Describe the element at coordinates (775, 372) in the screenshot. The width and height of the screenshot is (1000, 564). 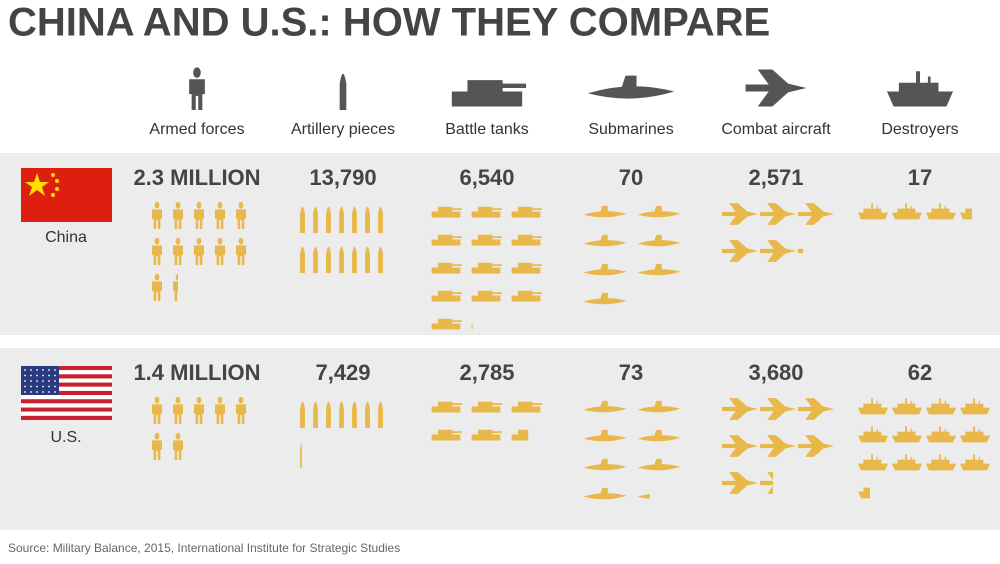
I see `value-label: 3,680` at that location.